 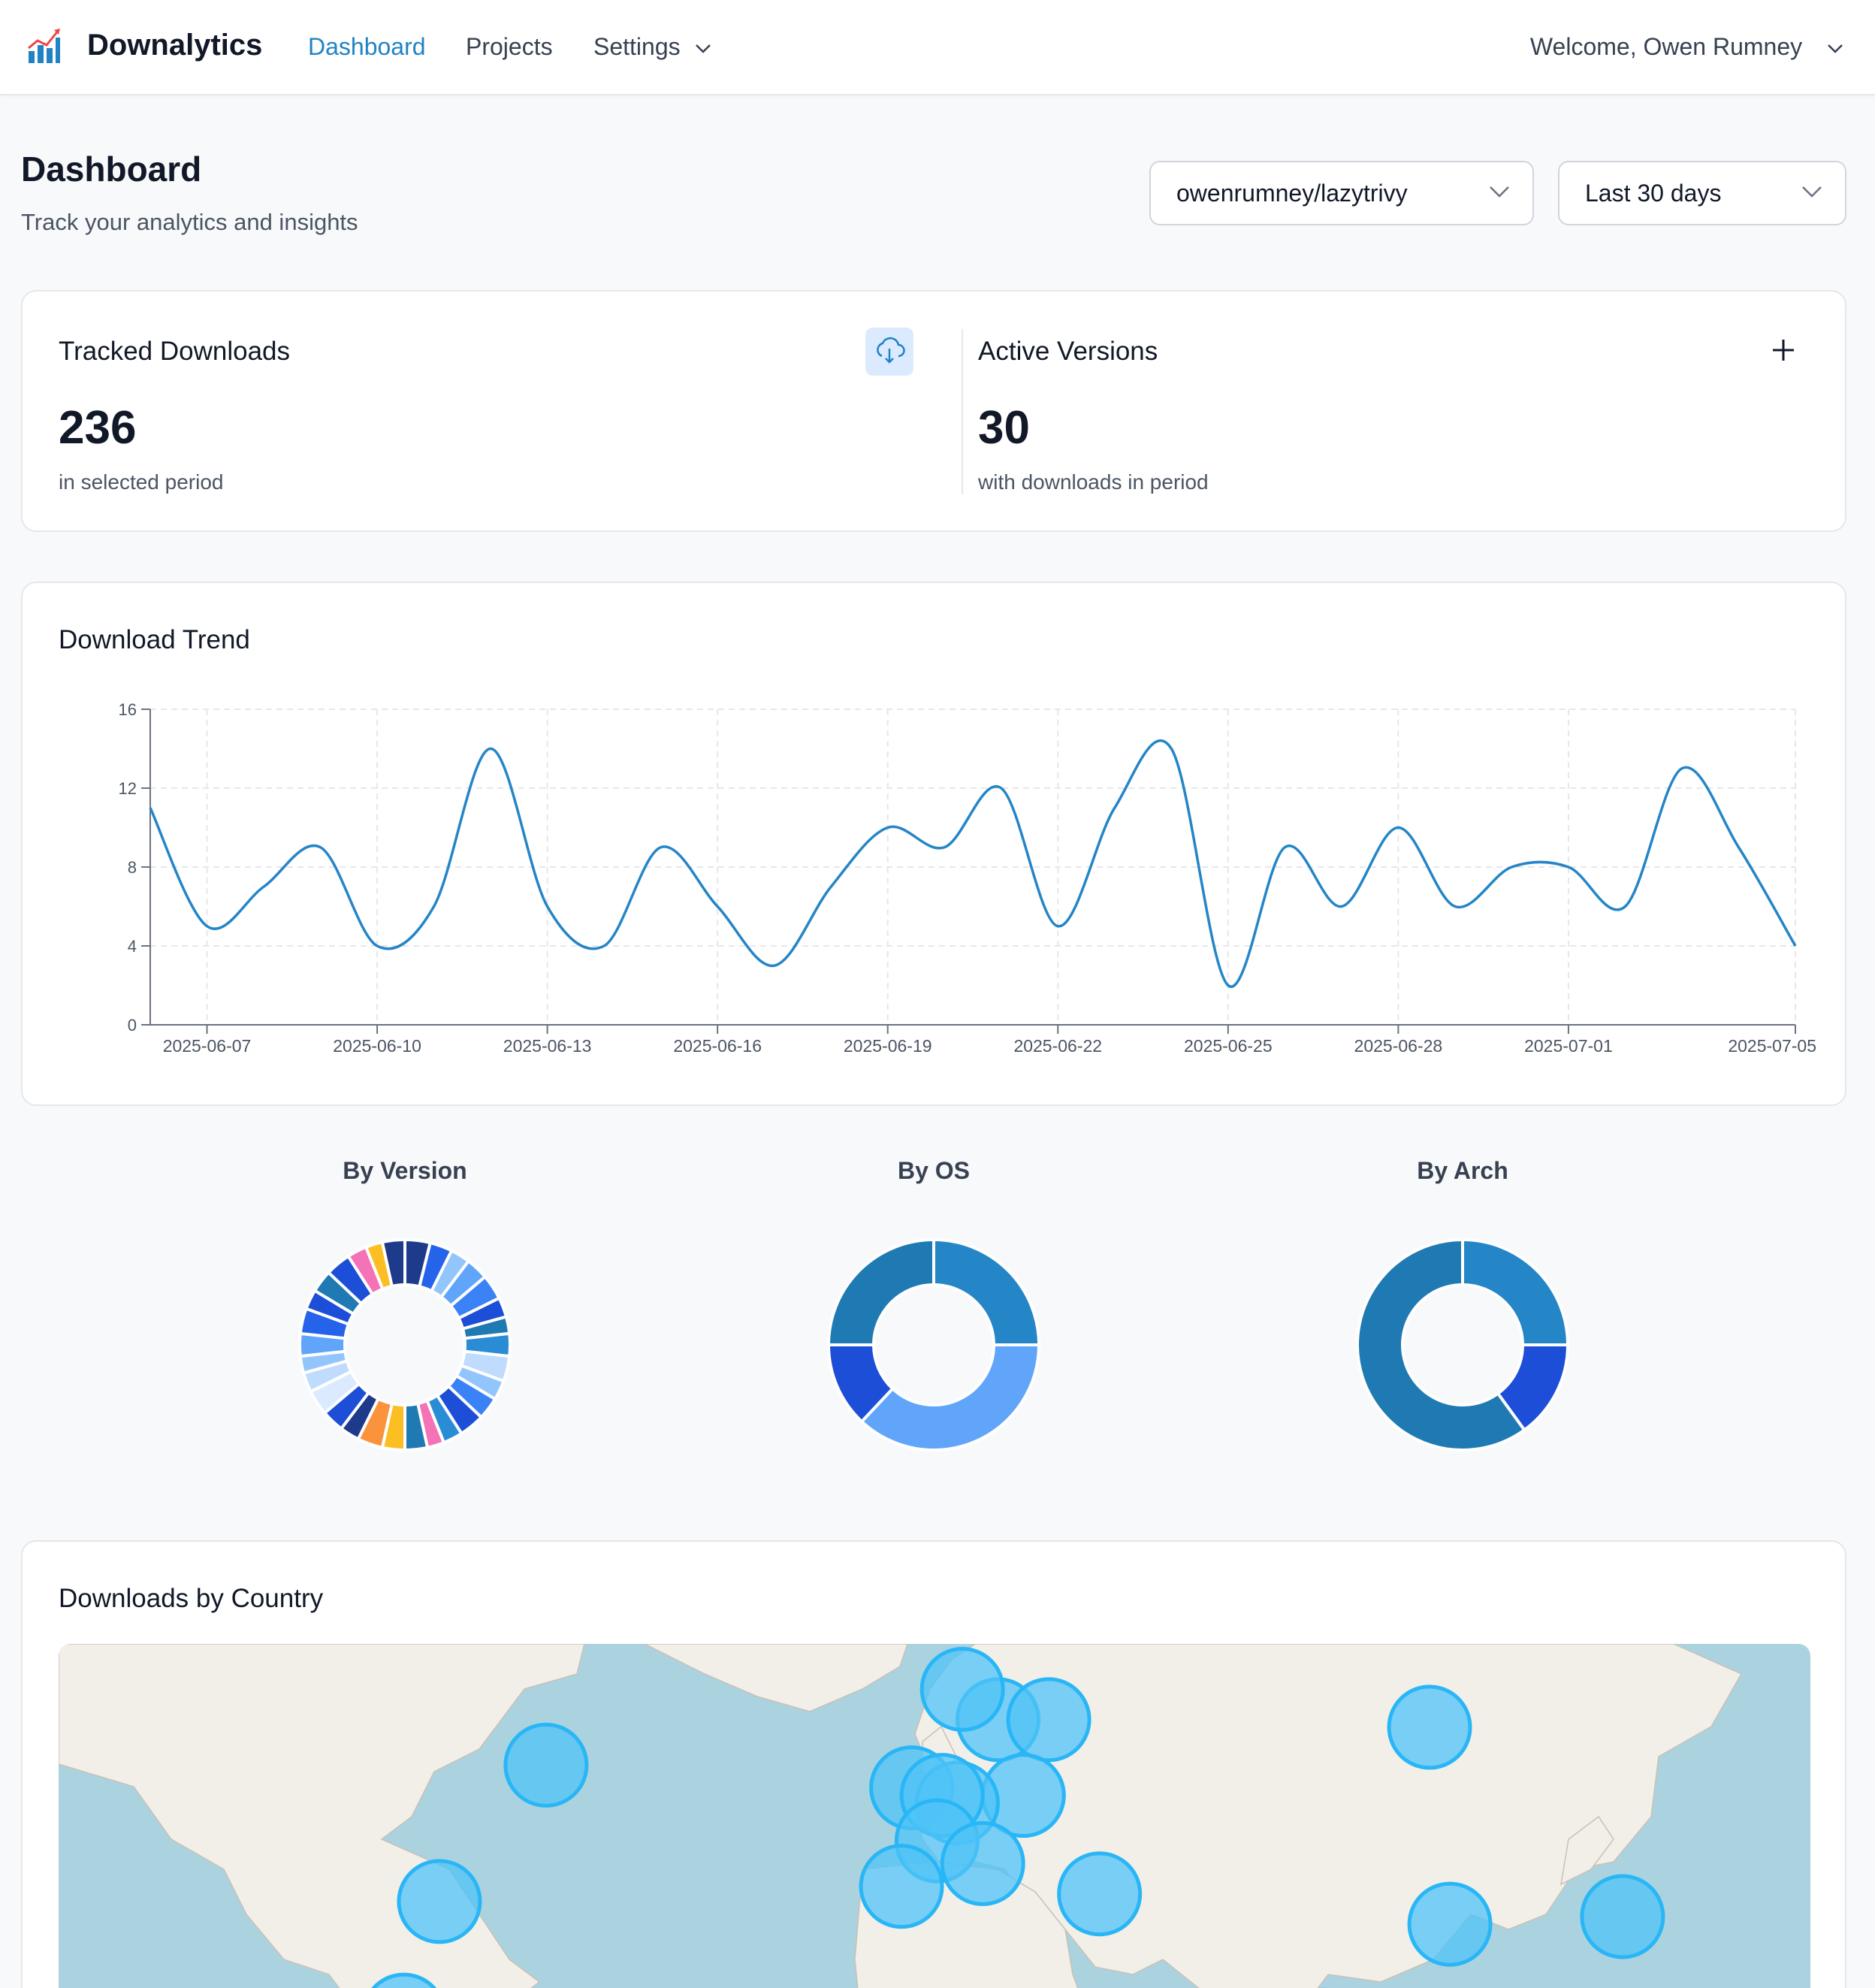 What do you see at coordinates (888, 1046) in the screenshot?
I see `x-tick-label: 2025-06-19` at bounding box center [888, 1046].